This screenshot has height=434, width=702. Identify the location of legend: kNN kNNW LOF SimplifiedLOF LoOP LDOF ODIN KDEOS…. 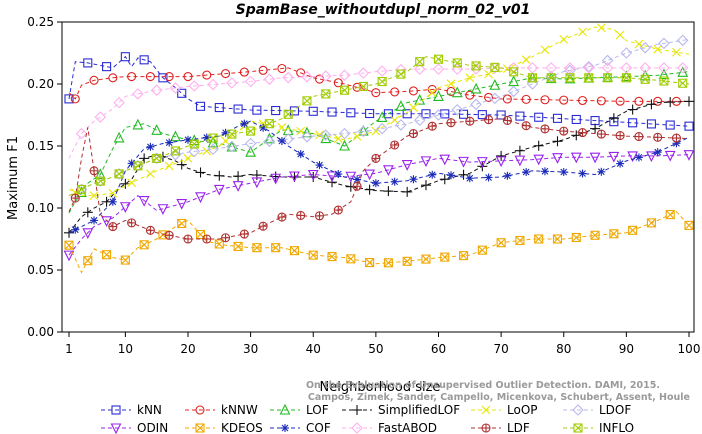
(367, 418).